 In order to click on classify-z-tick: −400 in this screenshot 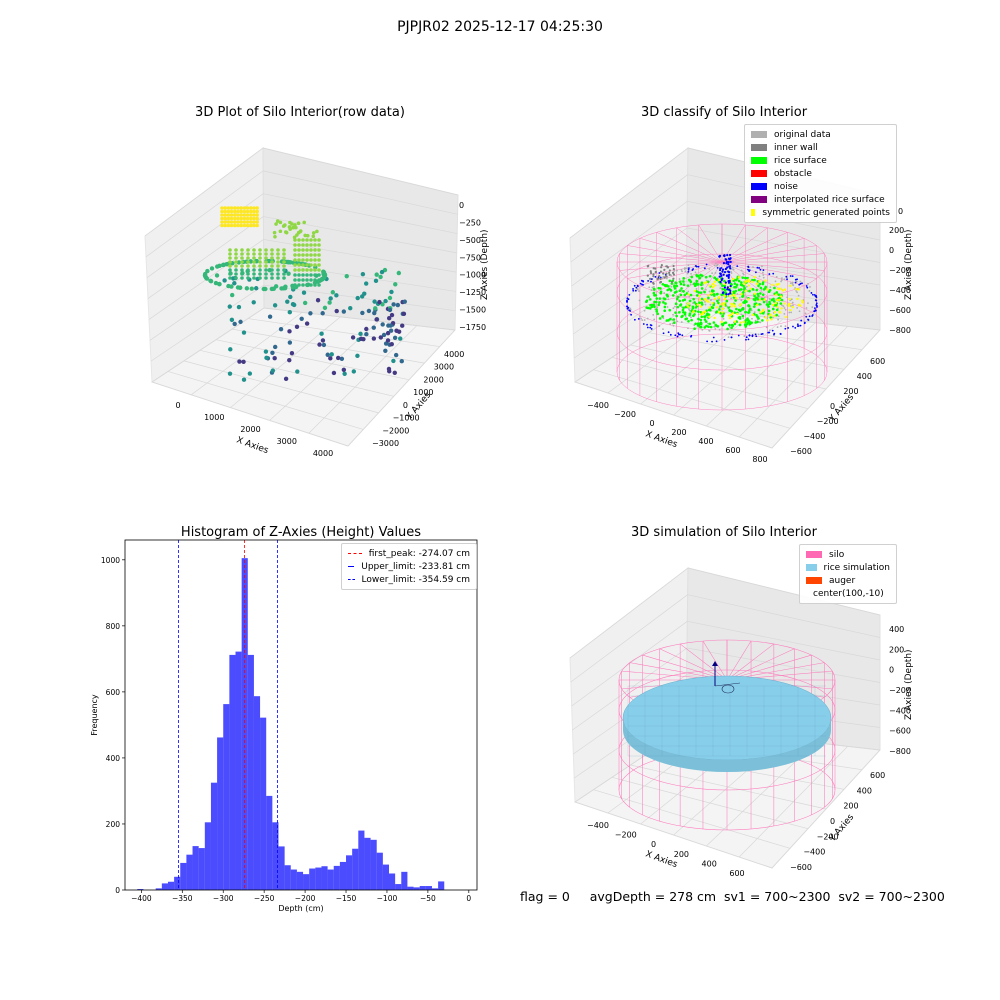, I will do `click(900, 290)`.